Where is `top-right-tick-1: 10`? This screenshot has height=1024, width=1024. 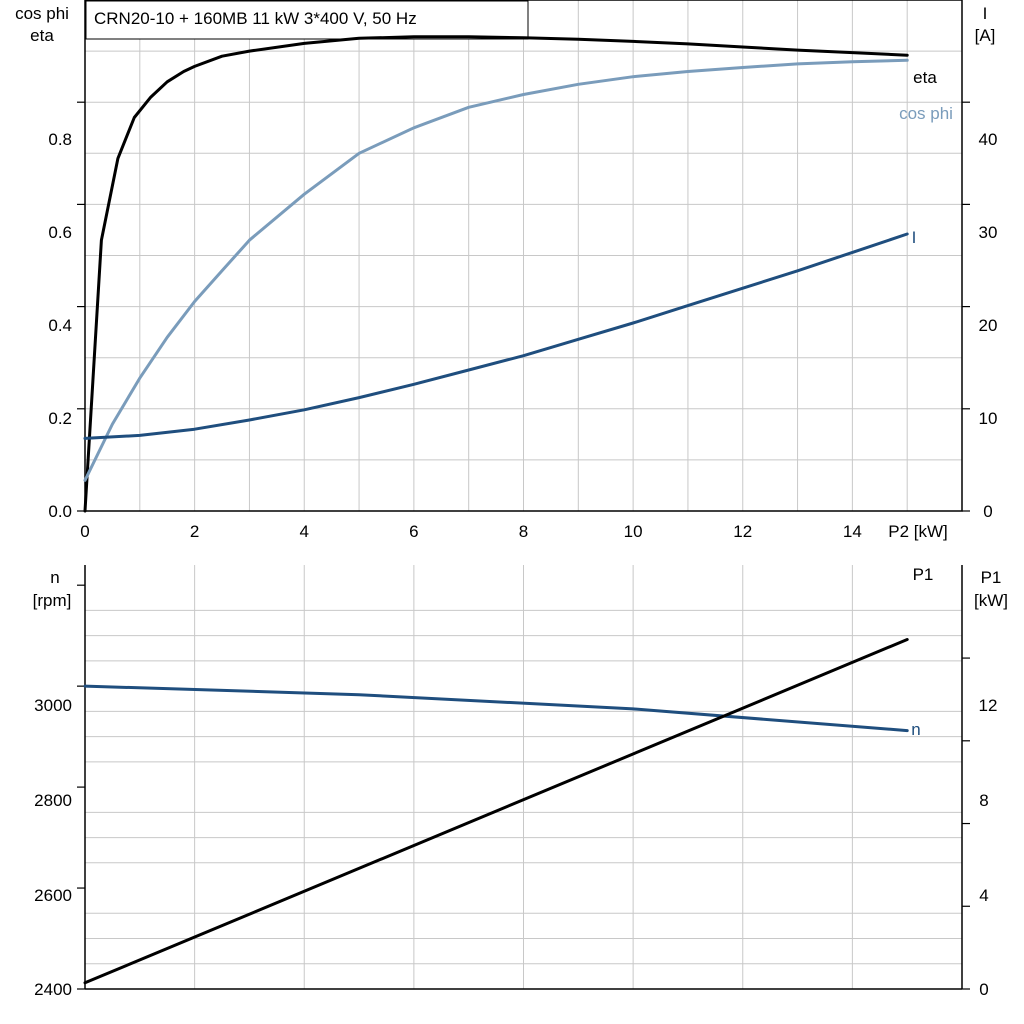
top-right-tick-1: 10 is located at coordinates (988, 418).